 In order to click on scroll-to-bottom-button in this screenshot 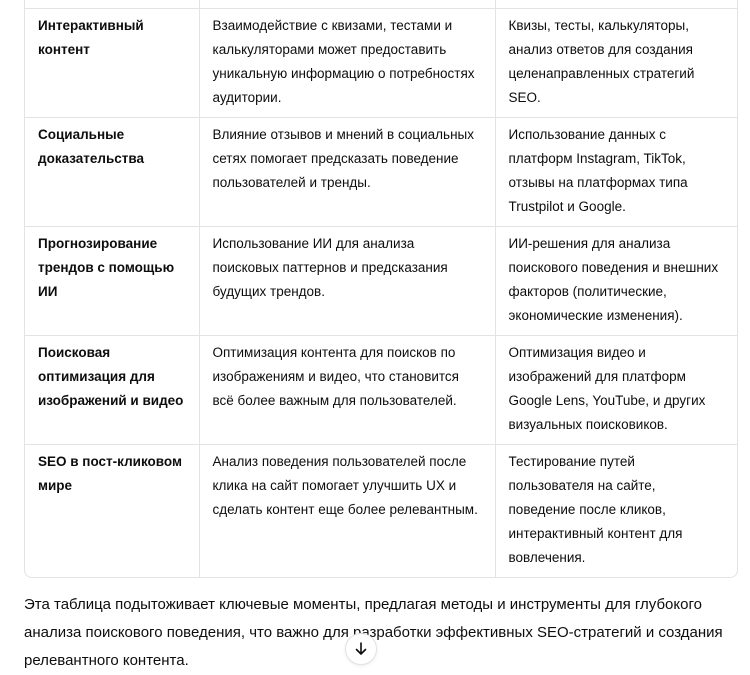, I will do `click(361, 649)`.